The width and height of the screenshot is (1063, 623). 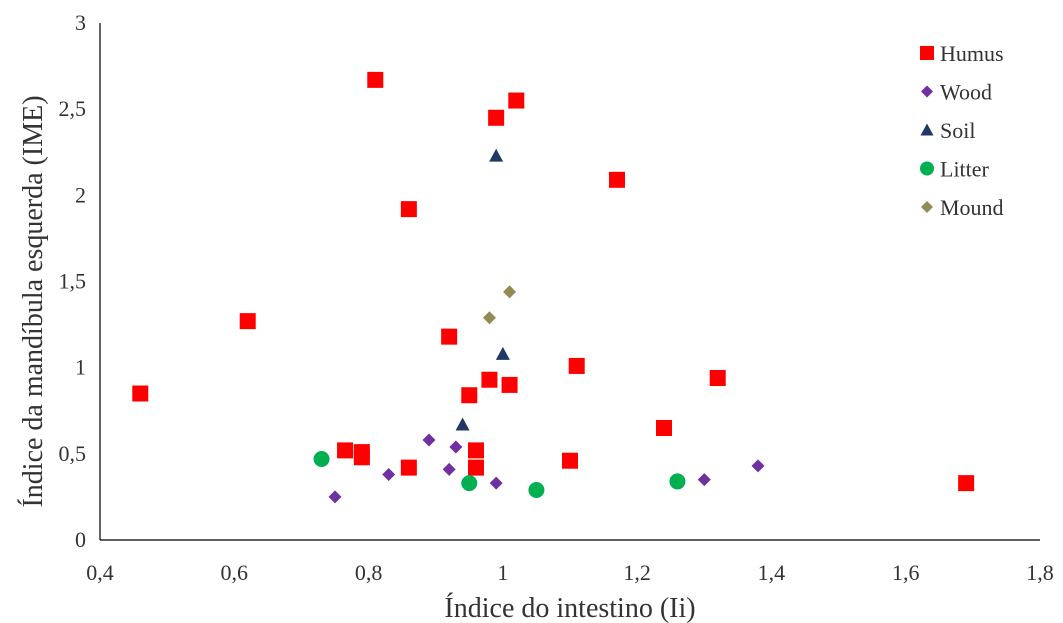 I want to click on x-tick-label: 0,6, so click(x=235, y=572).